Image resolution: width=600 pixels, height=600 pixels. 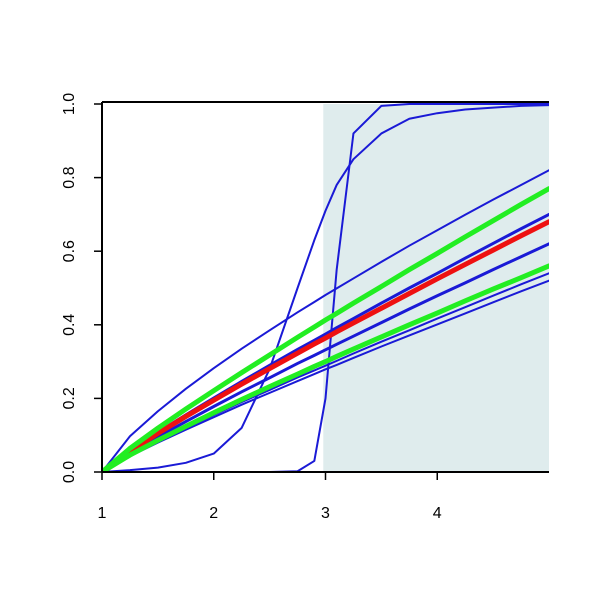 What do you see at coordinates (102, 513) in the screenshot?
I see `x-tick-label: 1` at bounding box center [102, 513].